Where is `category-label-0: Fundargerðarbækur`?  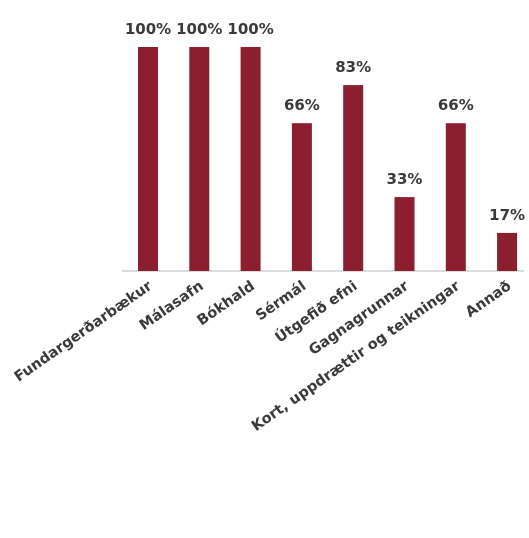
category-label-0: Fundargerðarbækur is located at coordinates (84, 332).